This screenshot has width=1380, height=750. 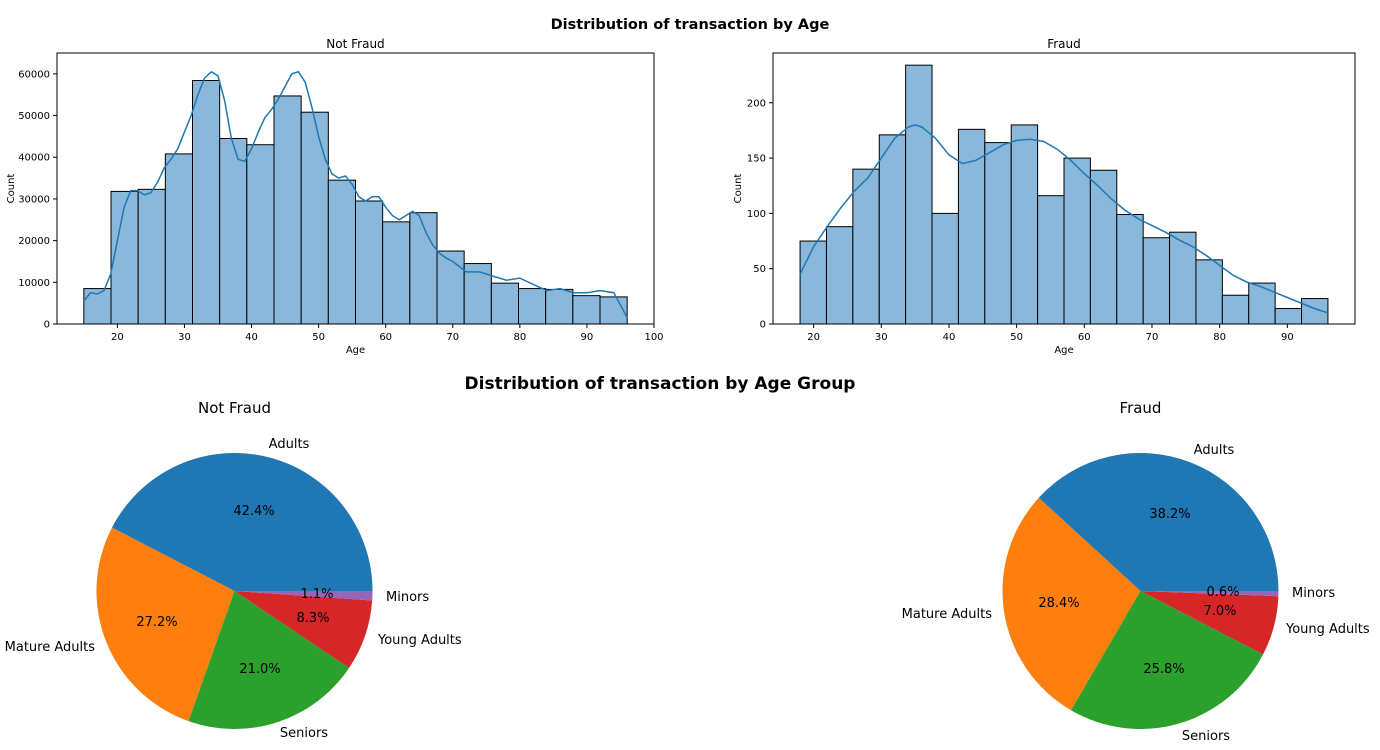 I want to click on chart-title: Fraud, so click(x=1064, y=44).